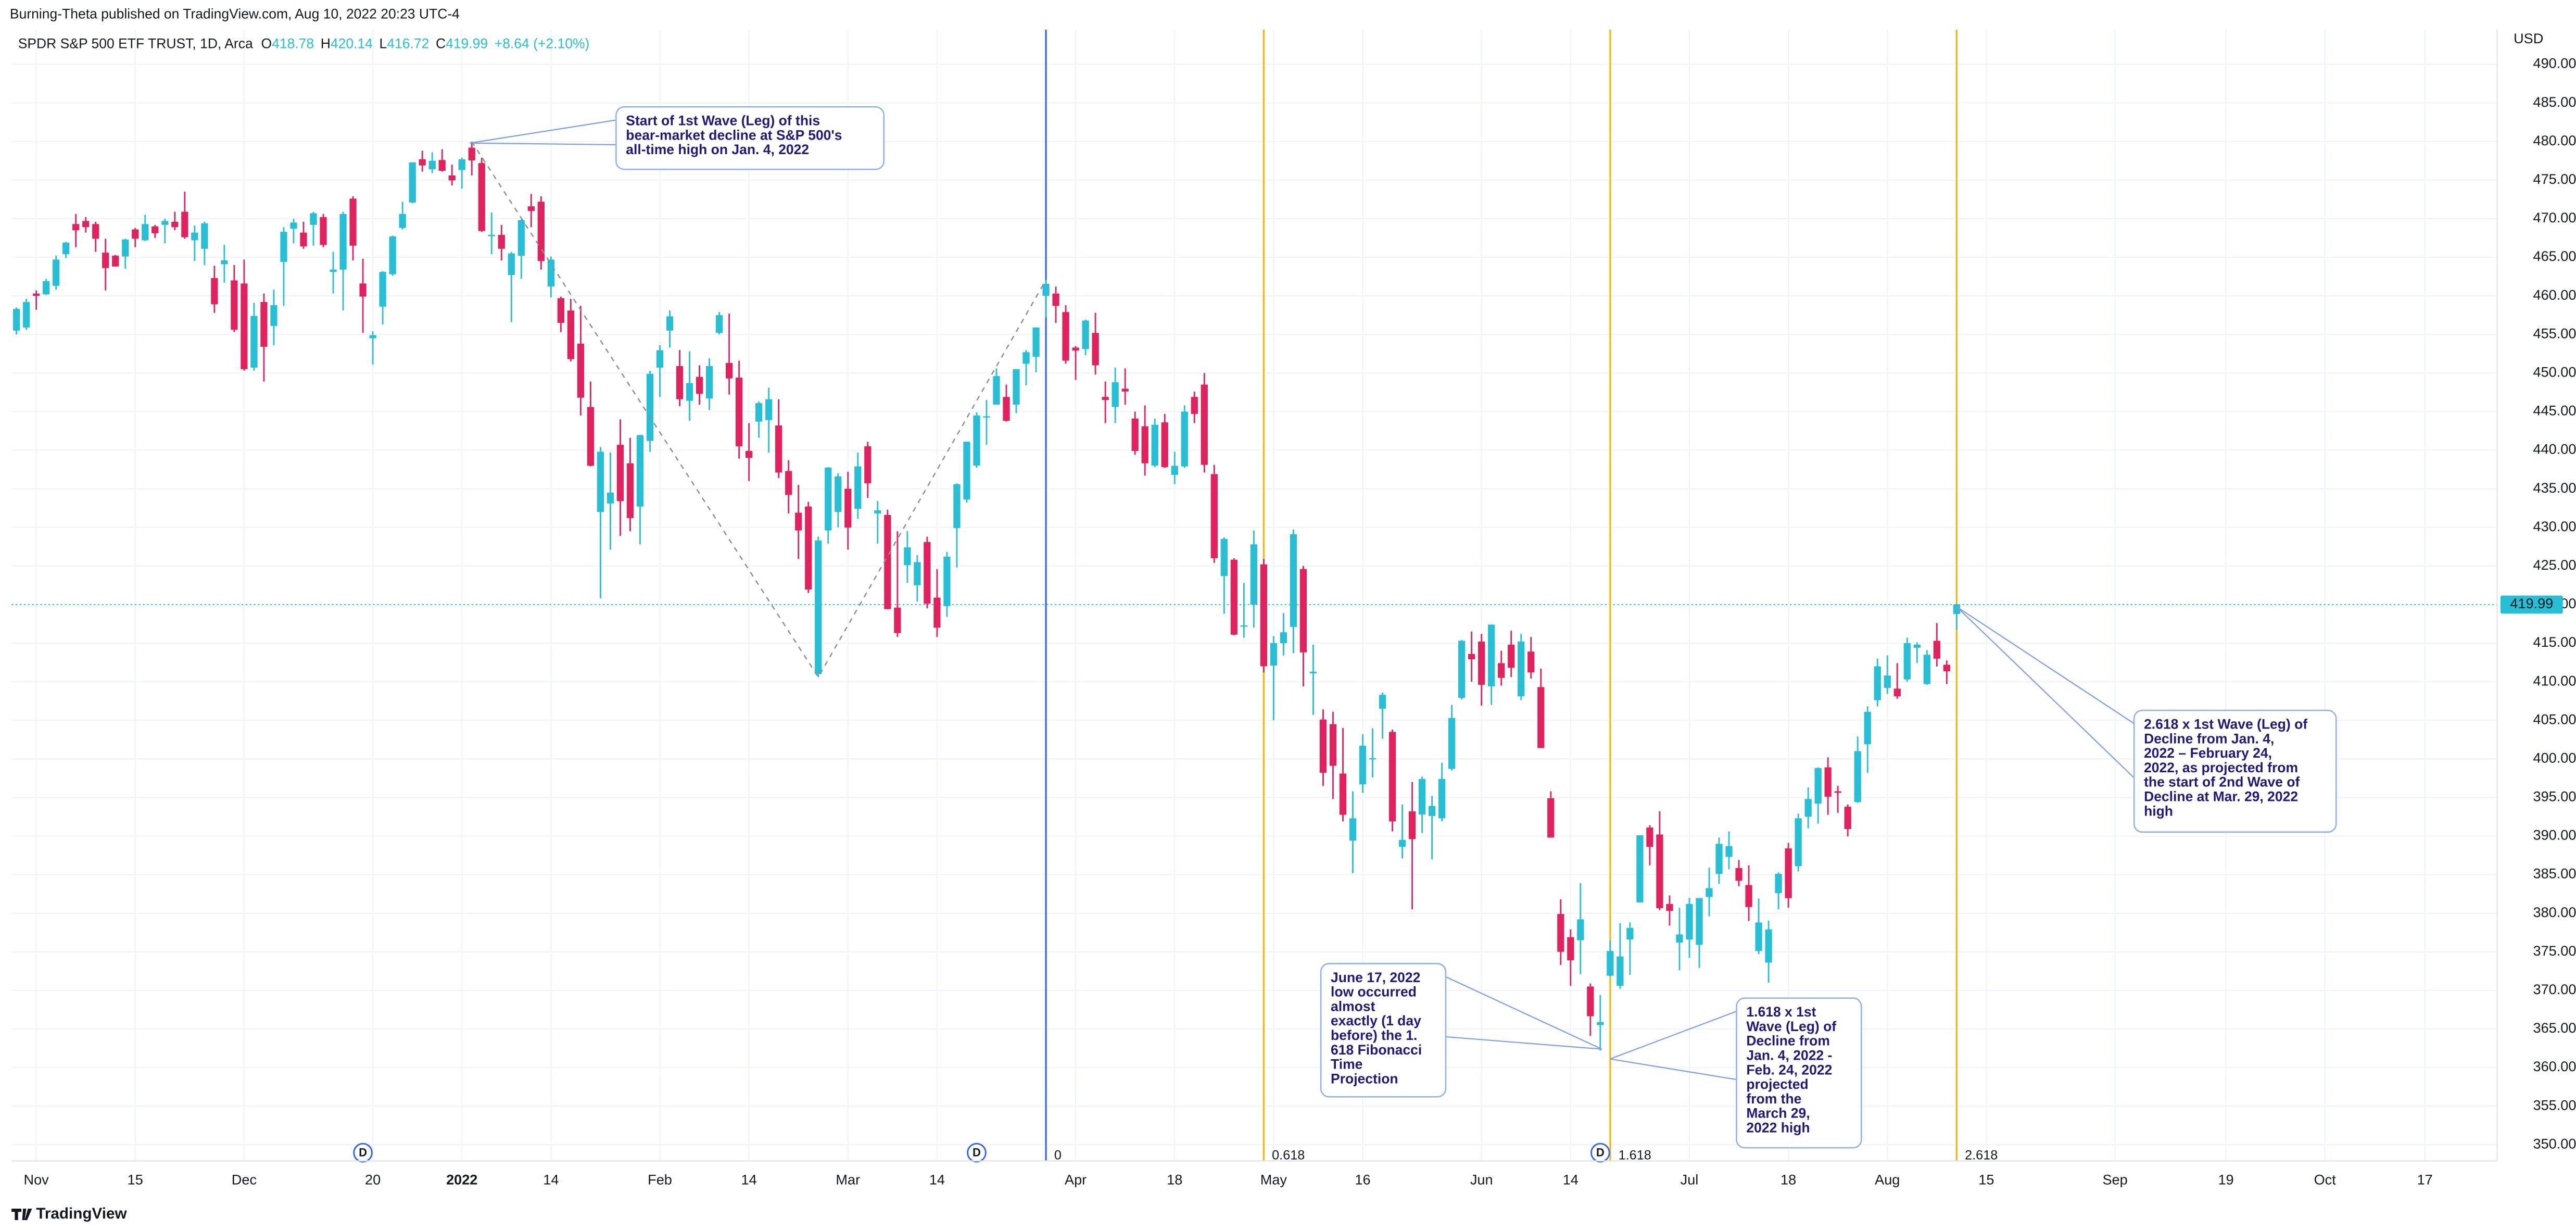 This screenshot has width=2576, height=1230. What do you see at coordinates (2554, 1066) in the screenshot?
I see `y-tick-label: 360.00` at bounding box center [2554, 1066].